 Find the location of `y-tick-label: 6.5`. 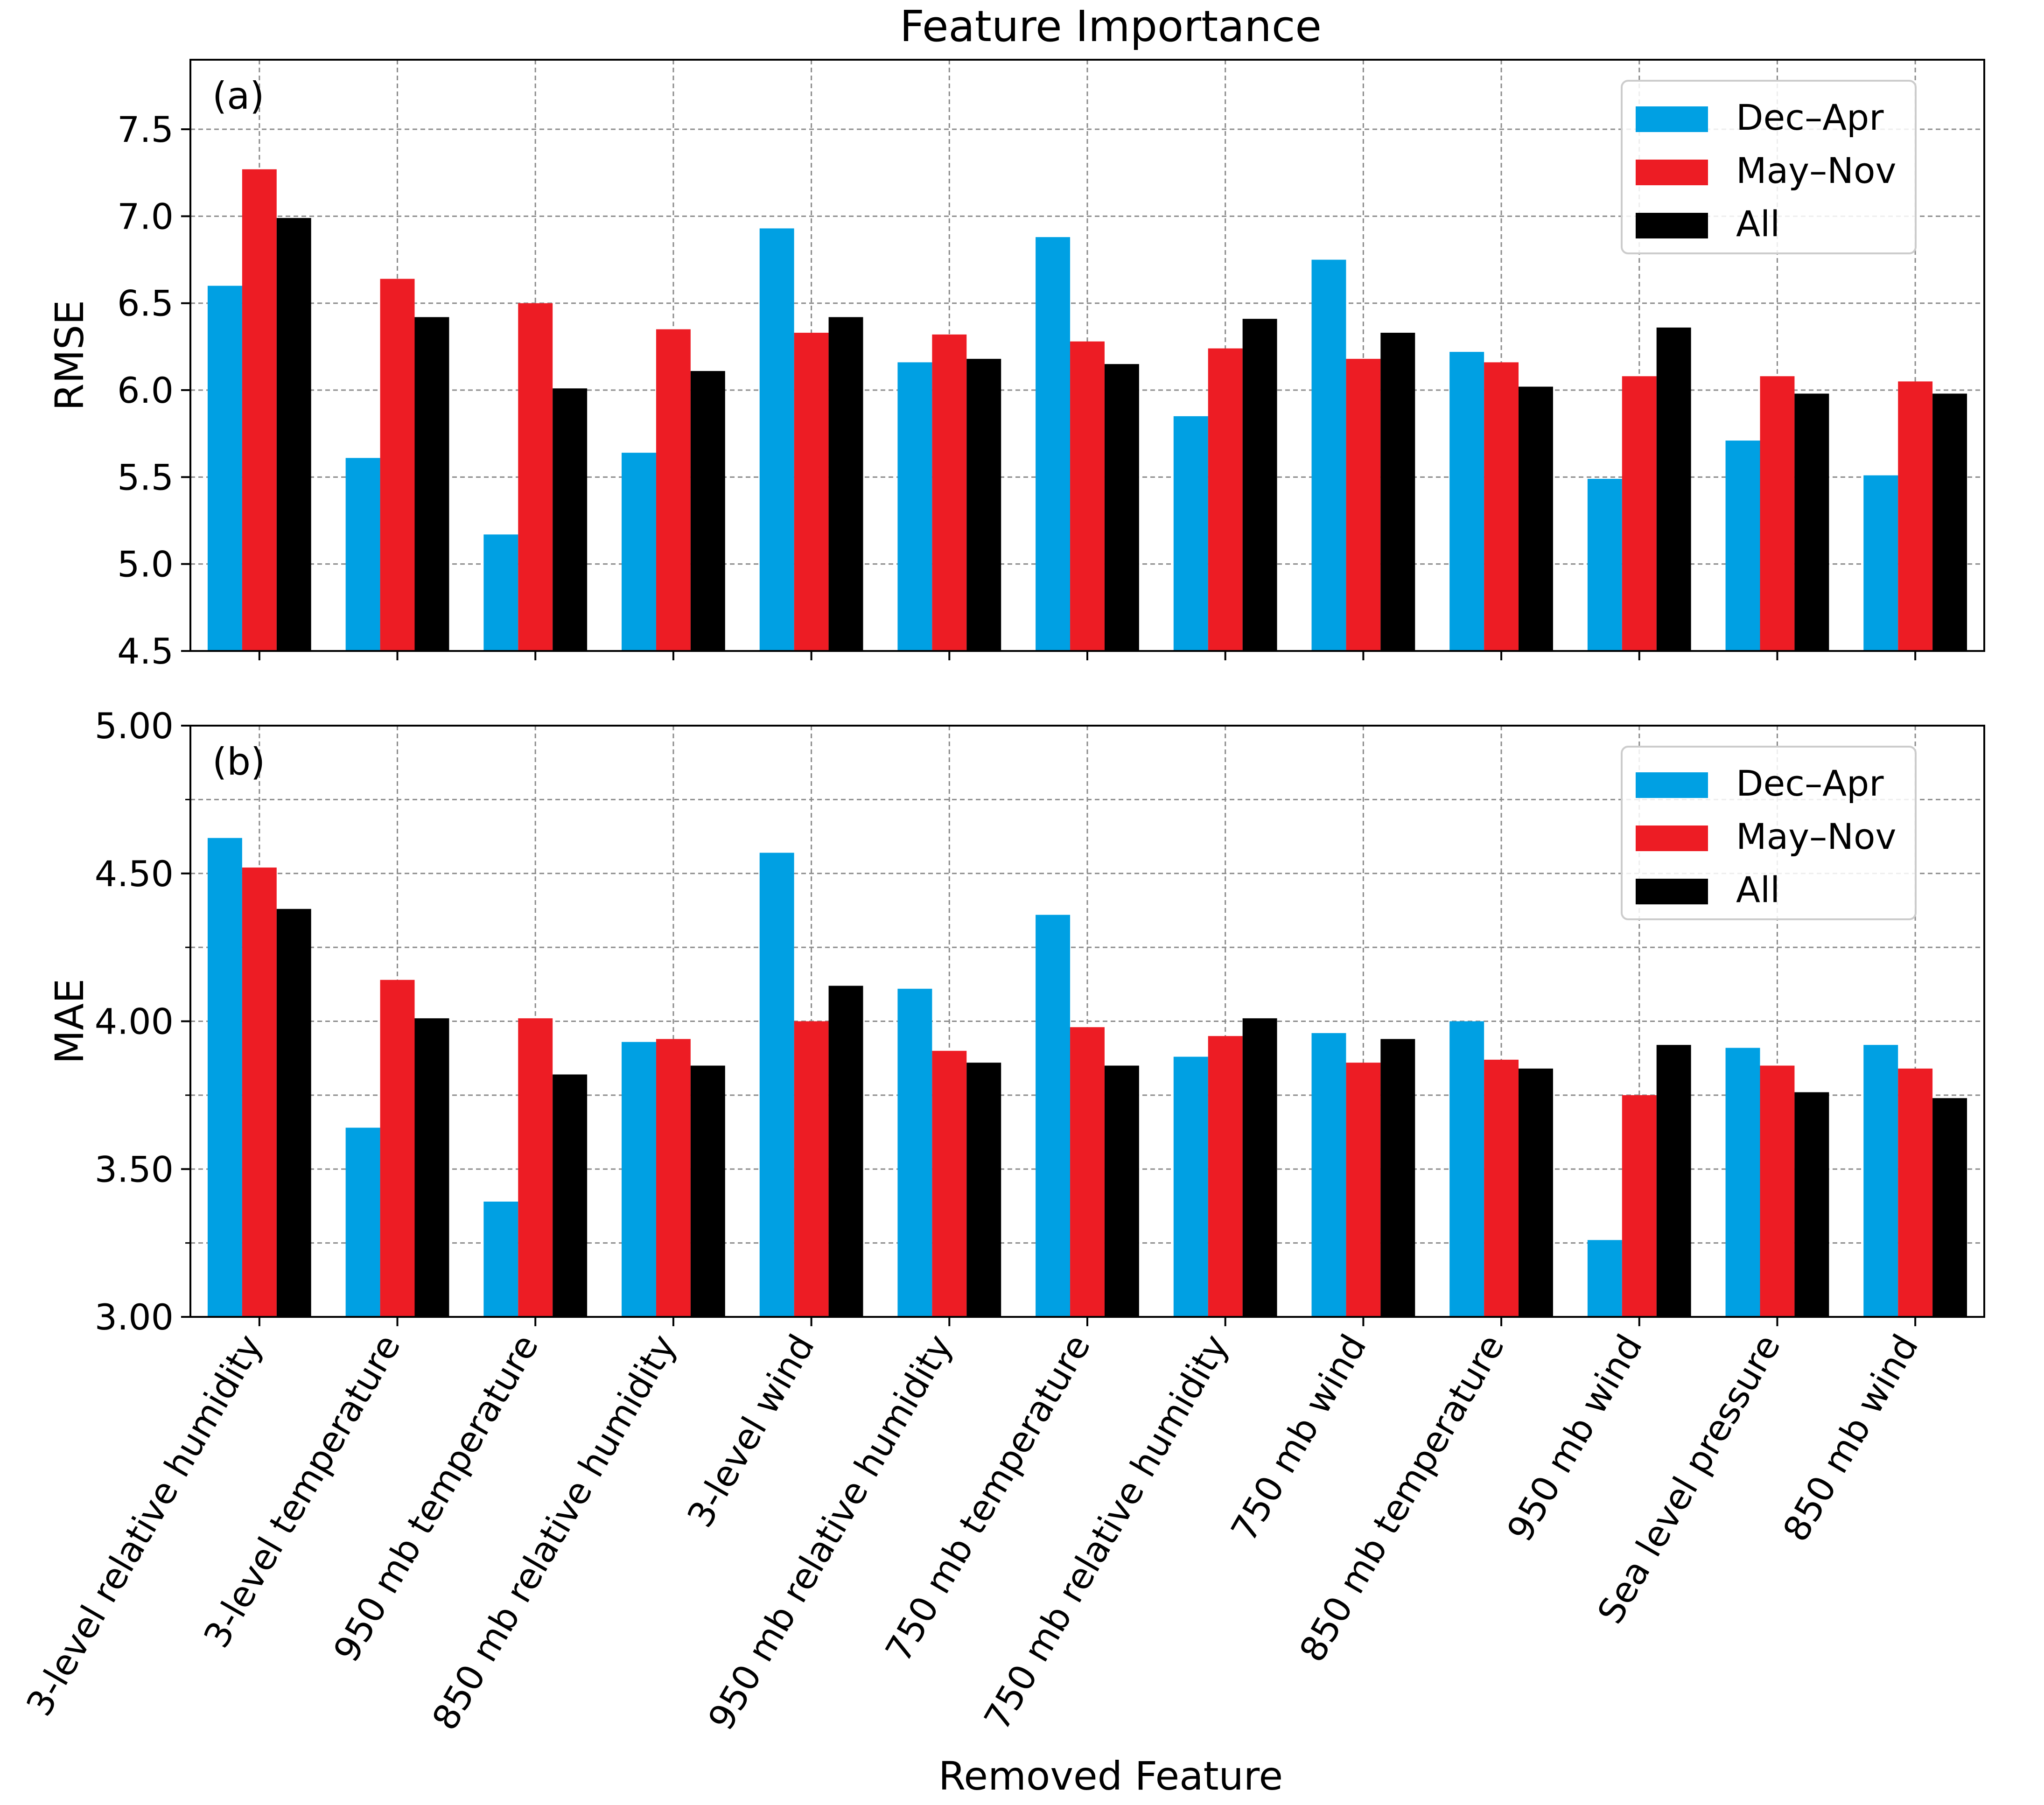

y-tick-label: 6.5 is located at coordinates (145, 303).